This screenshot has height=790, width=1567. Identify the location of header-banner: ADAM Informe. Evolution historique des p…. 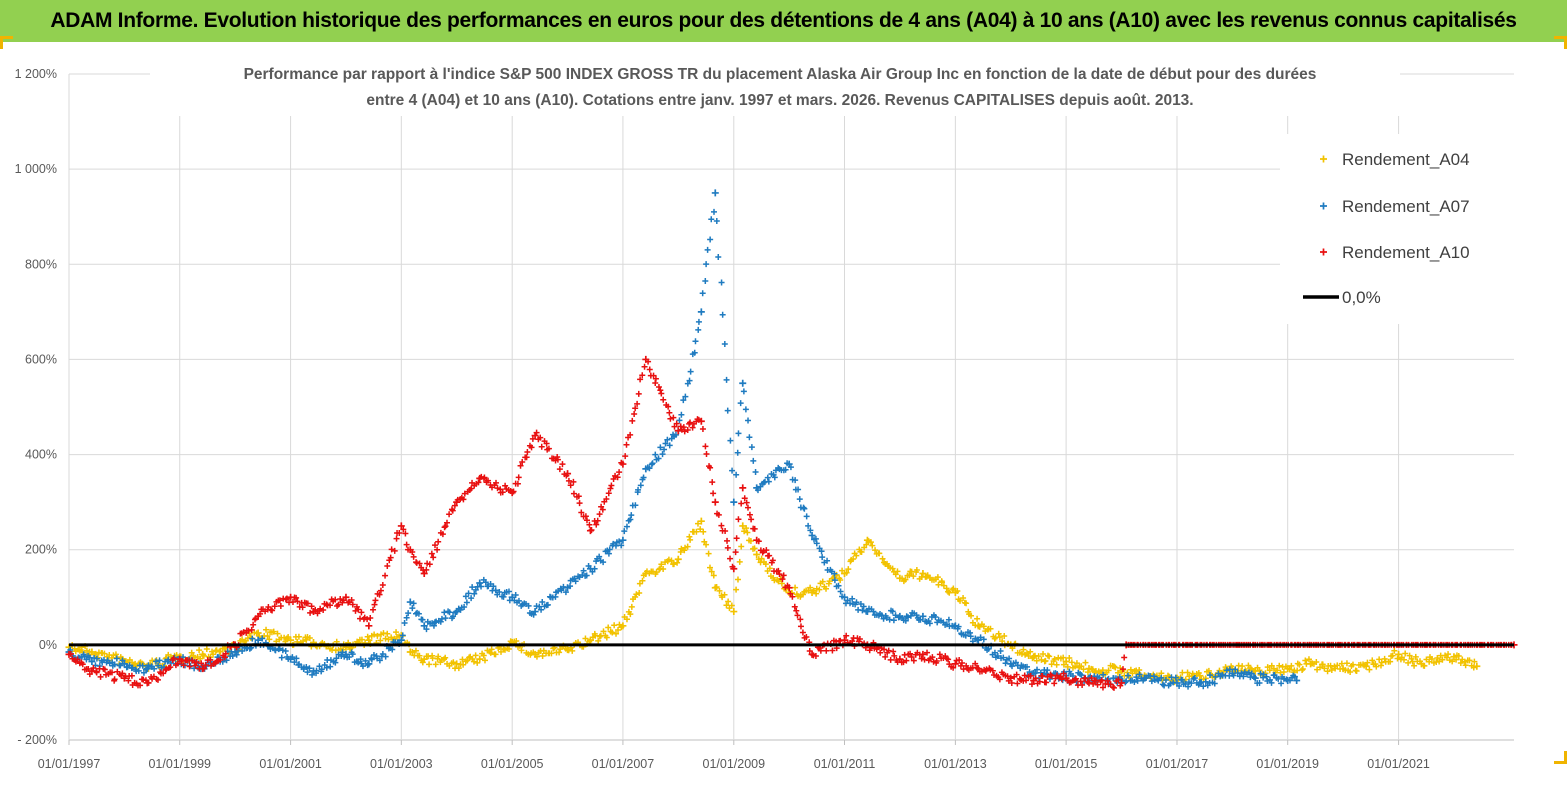
(783, 21).